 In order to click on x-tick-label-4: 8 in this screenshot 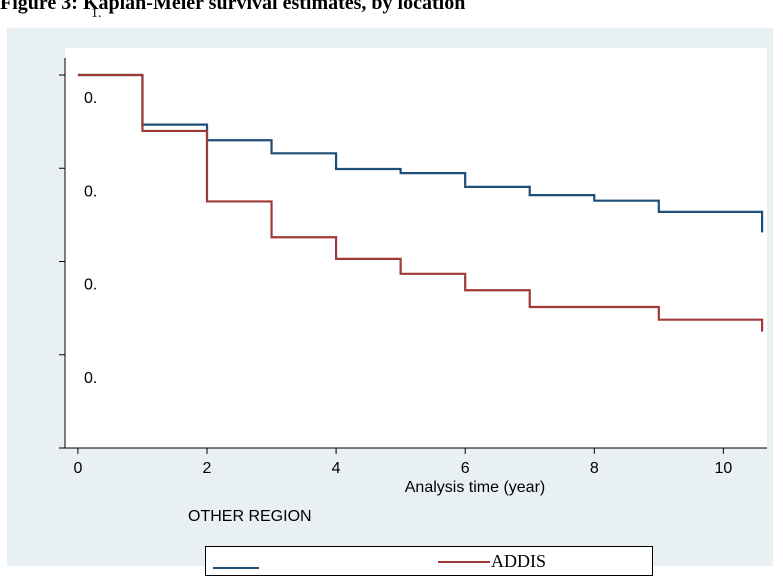, I will do `click(594, 468)`.